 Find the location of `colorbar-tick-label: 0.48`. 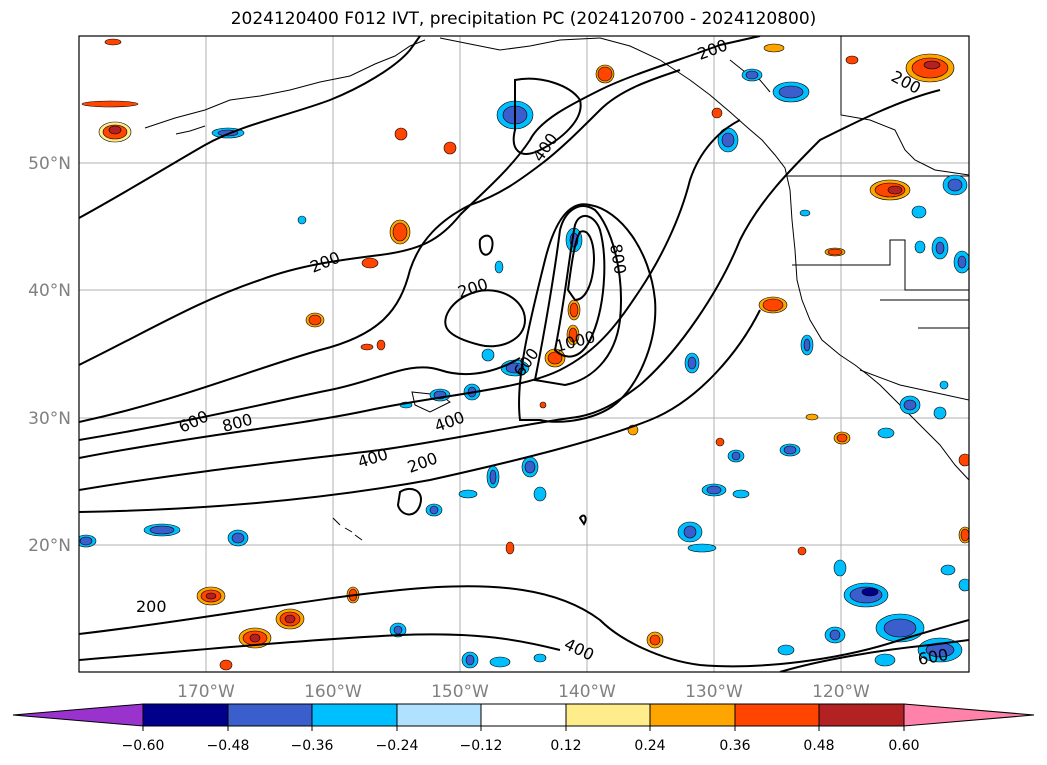

colorbar-tick-label: 0.48 is located at coordinates (818, 746).